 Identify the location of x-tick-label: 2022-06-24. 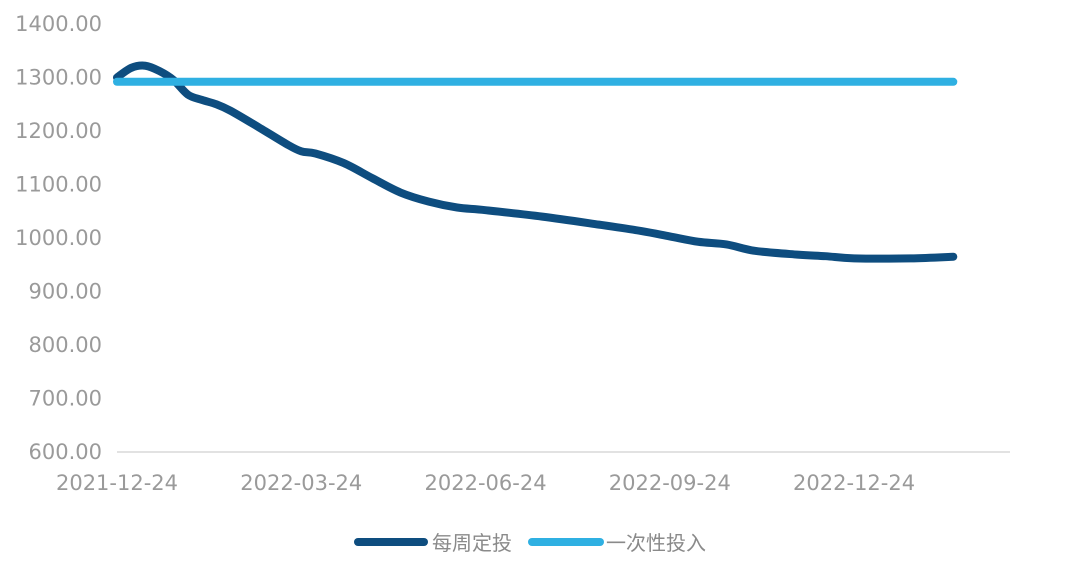
(486, 483).